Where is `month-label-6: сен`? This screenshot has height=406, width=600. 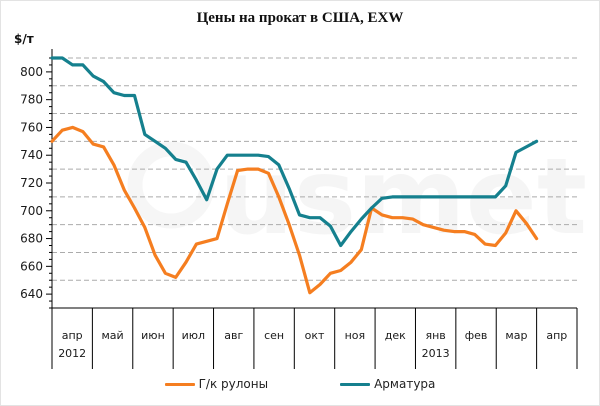 month-label-6: сен is located at coordinates (274, 335).